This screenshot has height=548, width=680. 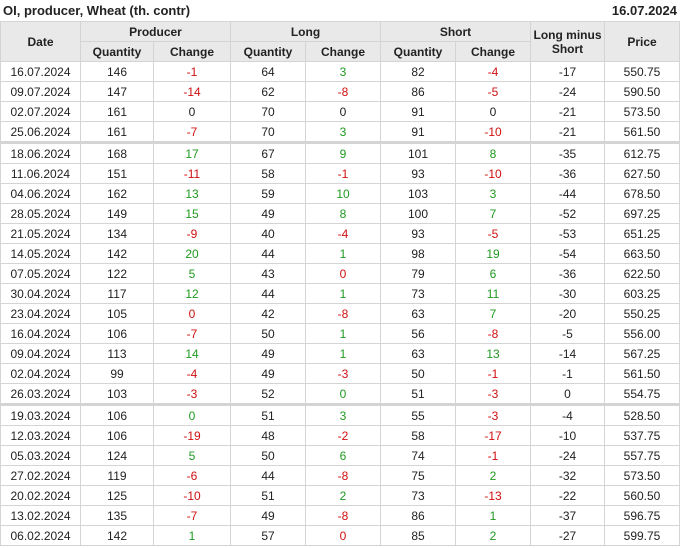 What do you see at coordinates (192, 213) in the screenshot?
I see `producer-change-cell: 15` at bounding box center [192, 213].